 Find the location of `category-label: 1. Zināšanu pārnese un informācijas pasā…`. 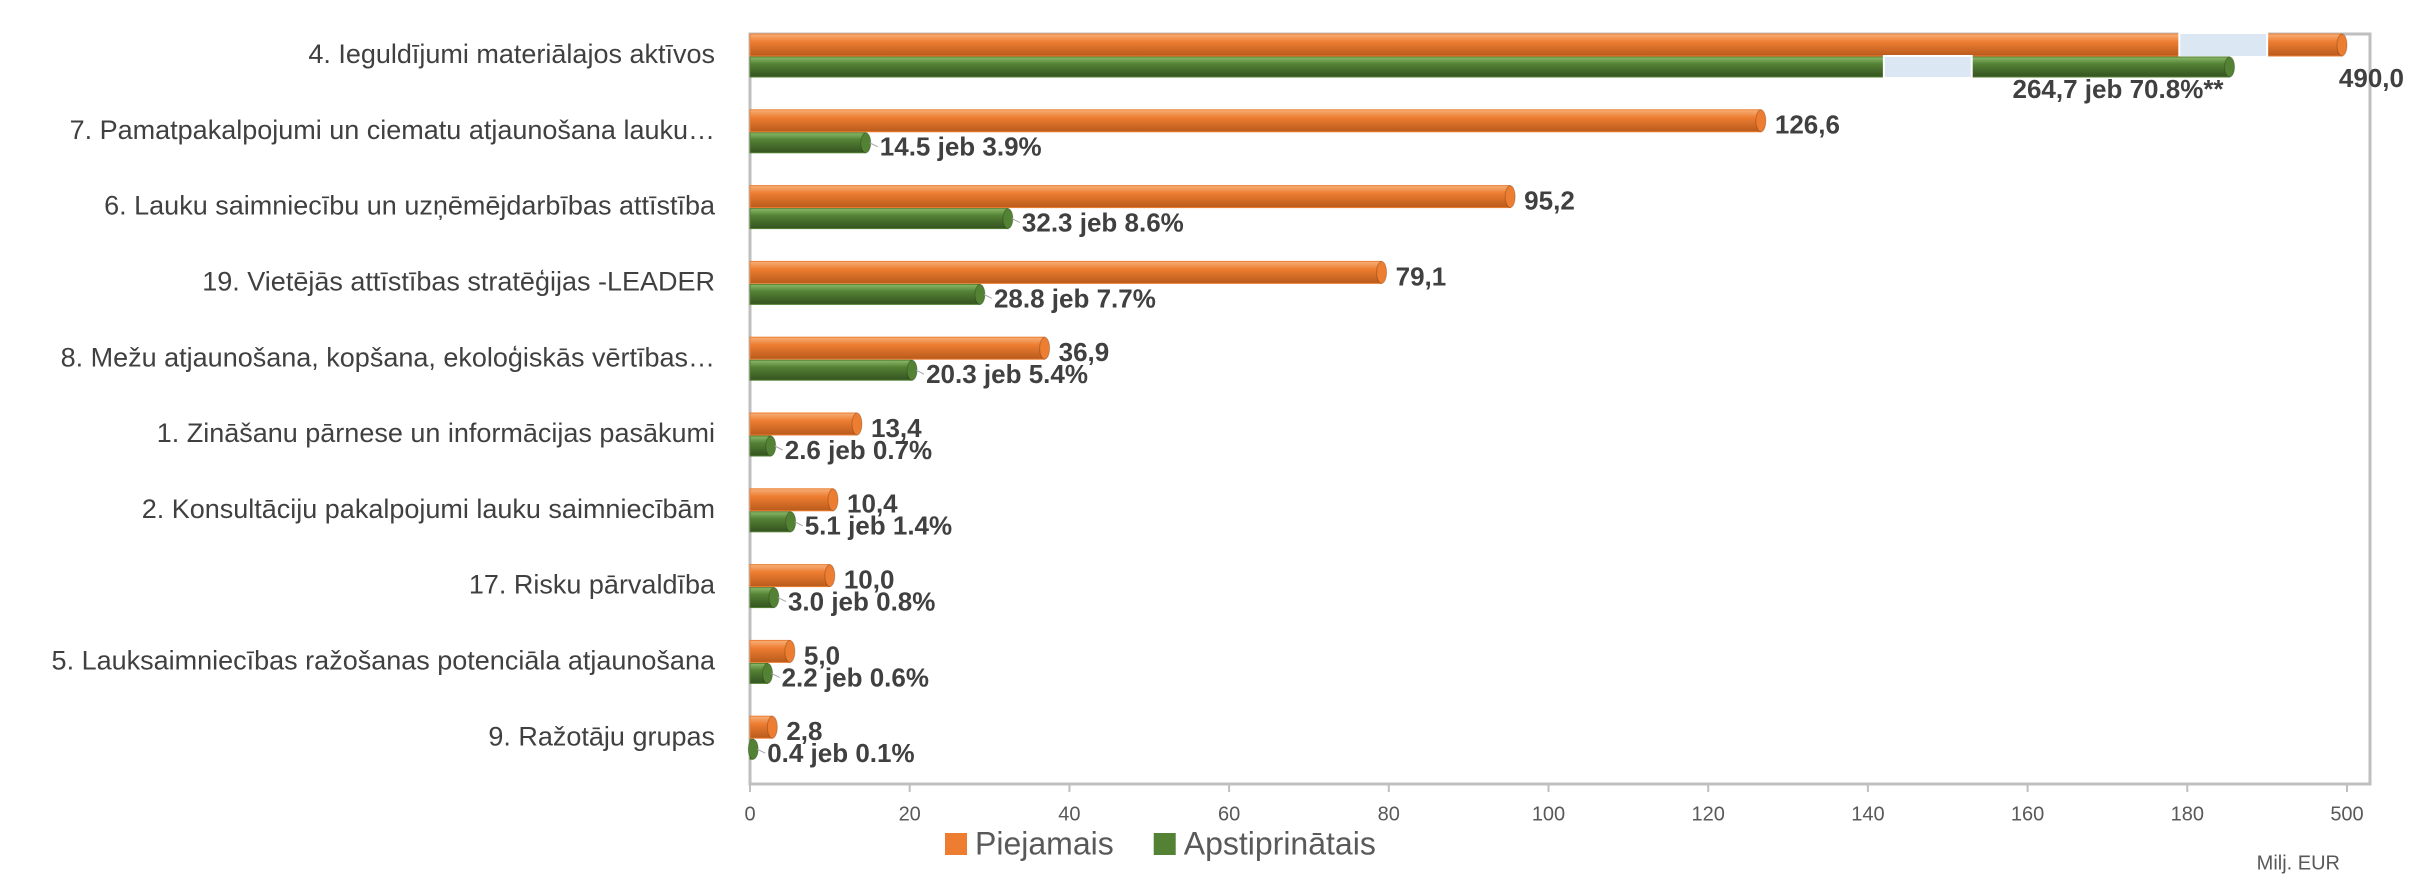

category-label: 1. Zināšanu pārnese un informācijas pasā… is located at coordinates (436, 433).